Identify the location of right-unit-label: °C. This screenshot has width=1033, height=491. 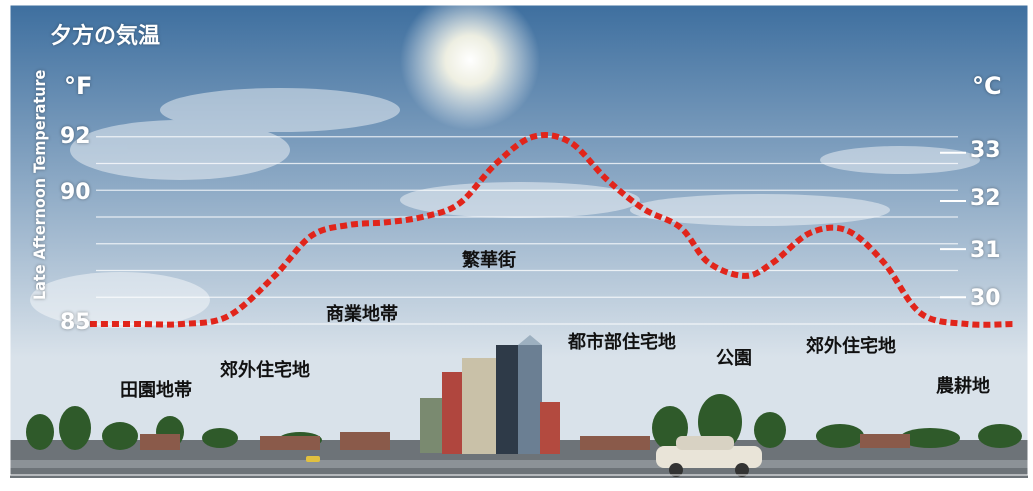
(987, 86).